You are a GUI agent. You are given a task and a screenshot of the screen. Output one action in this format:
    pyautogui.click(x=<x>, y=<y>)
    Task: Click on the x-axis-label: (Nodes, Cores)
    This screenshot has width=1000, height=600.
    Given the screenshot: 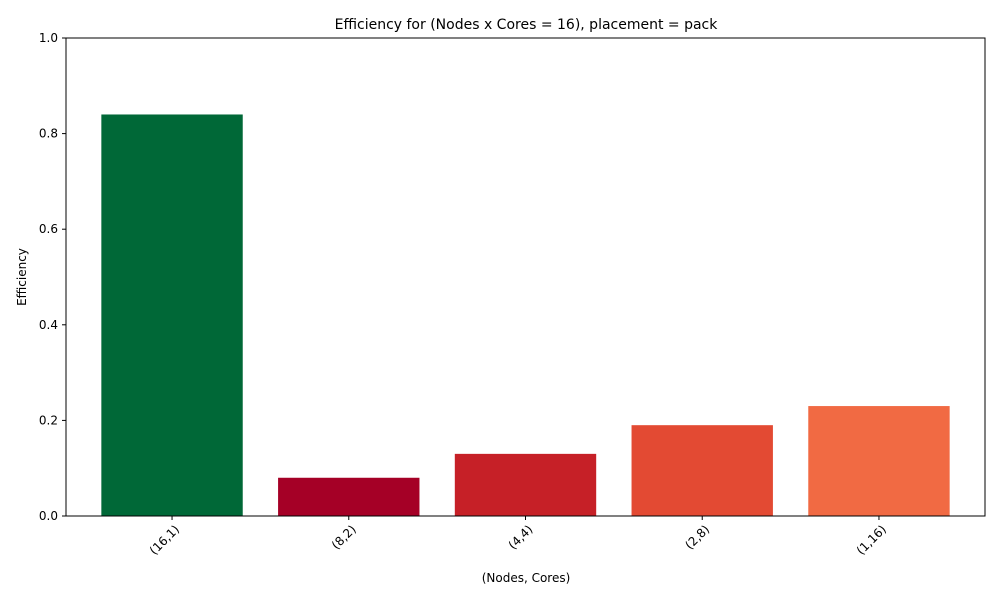 What is the action you would take?
    pyautogui.click(x=526, y=578)
    